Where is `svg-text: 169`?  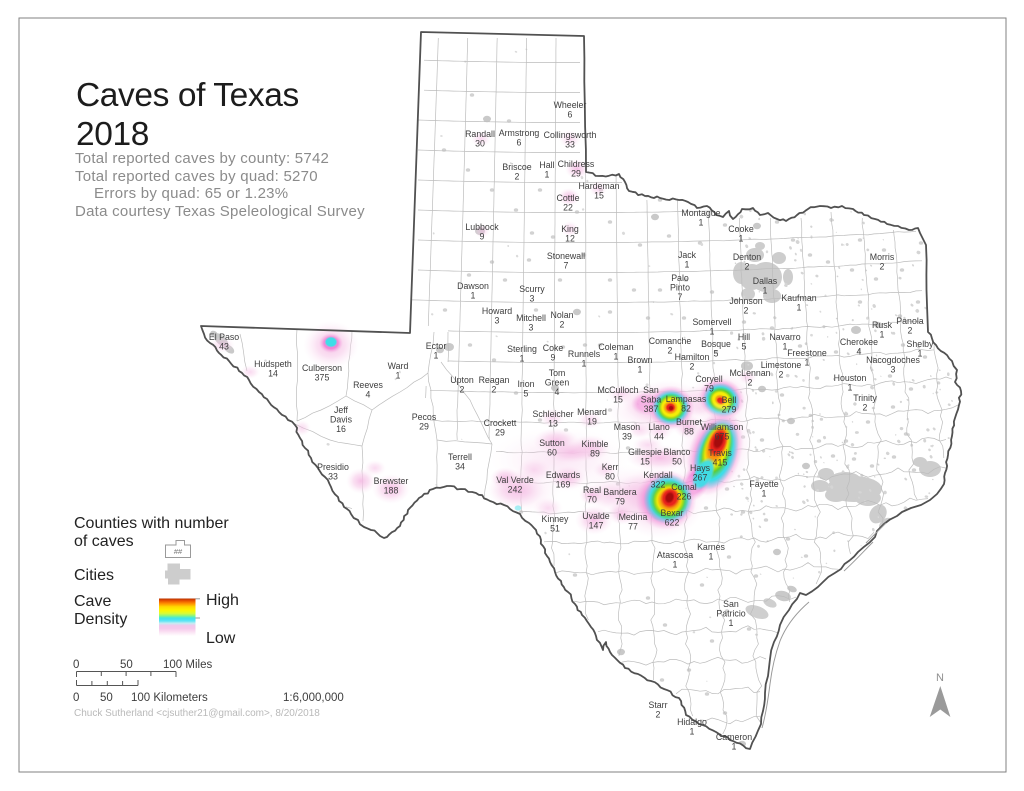 svg-text: 169 is located at coordinates (563, 485).